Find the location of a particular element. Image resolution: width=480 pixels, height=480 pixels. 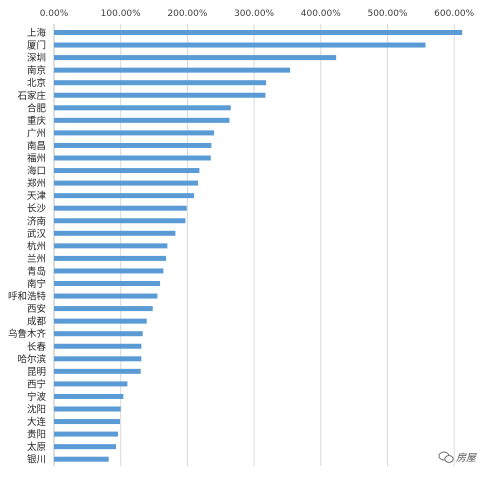

category-label: 贵阳 is located at coordinates (36, 435).